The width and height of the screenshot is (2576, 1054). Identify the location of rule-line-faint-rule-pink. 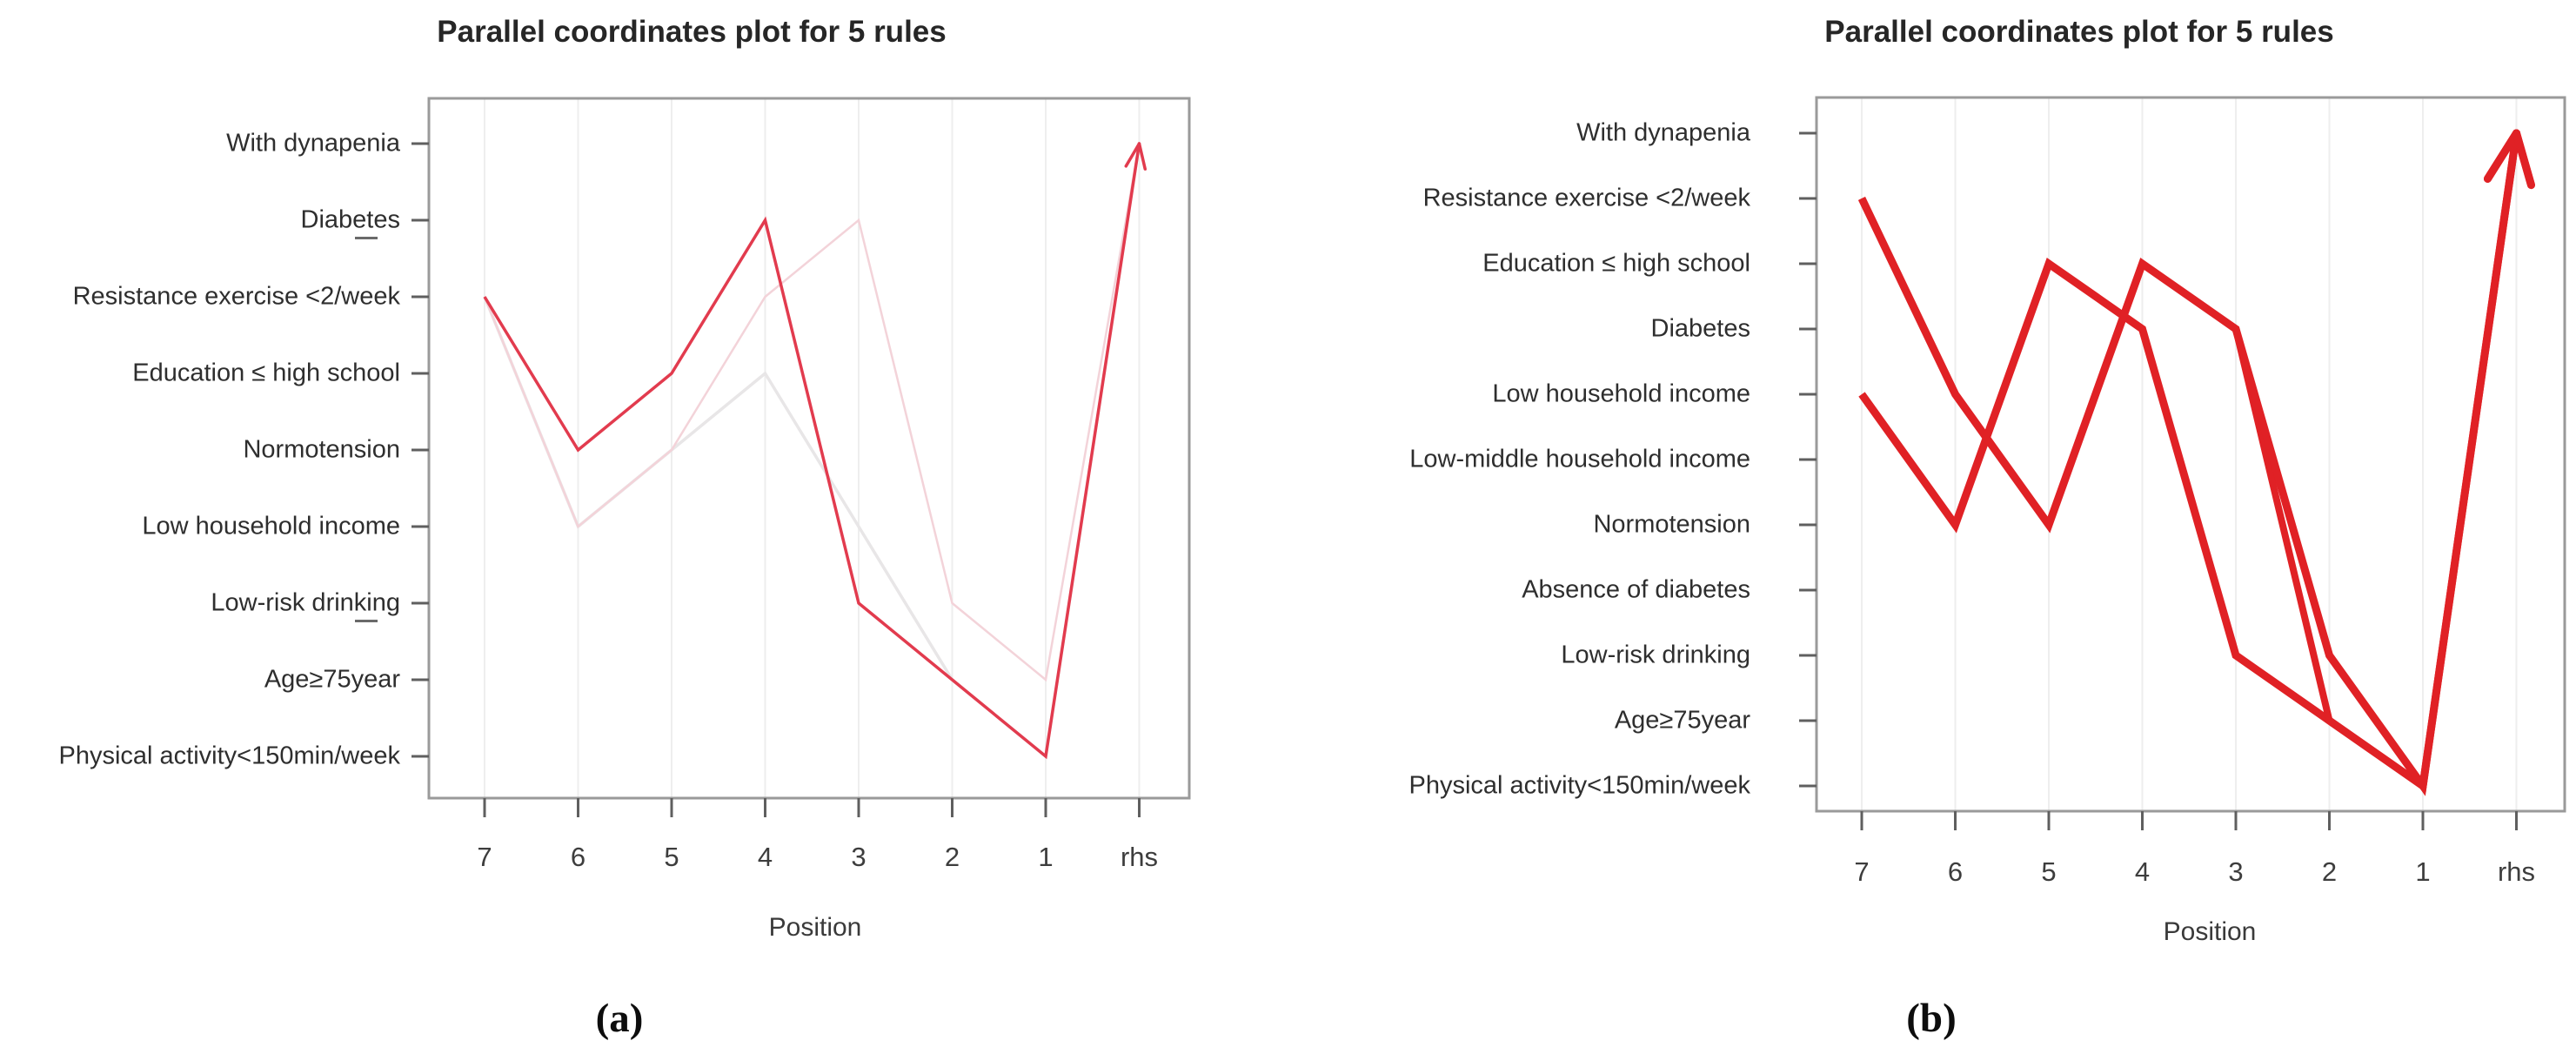
(812, 412).